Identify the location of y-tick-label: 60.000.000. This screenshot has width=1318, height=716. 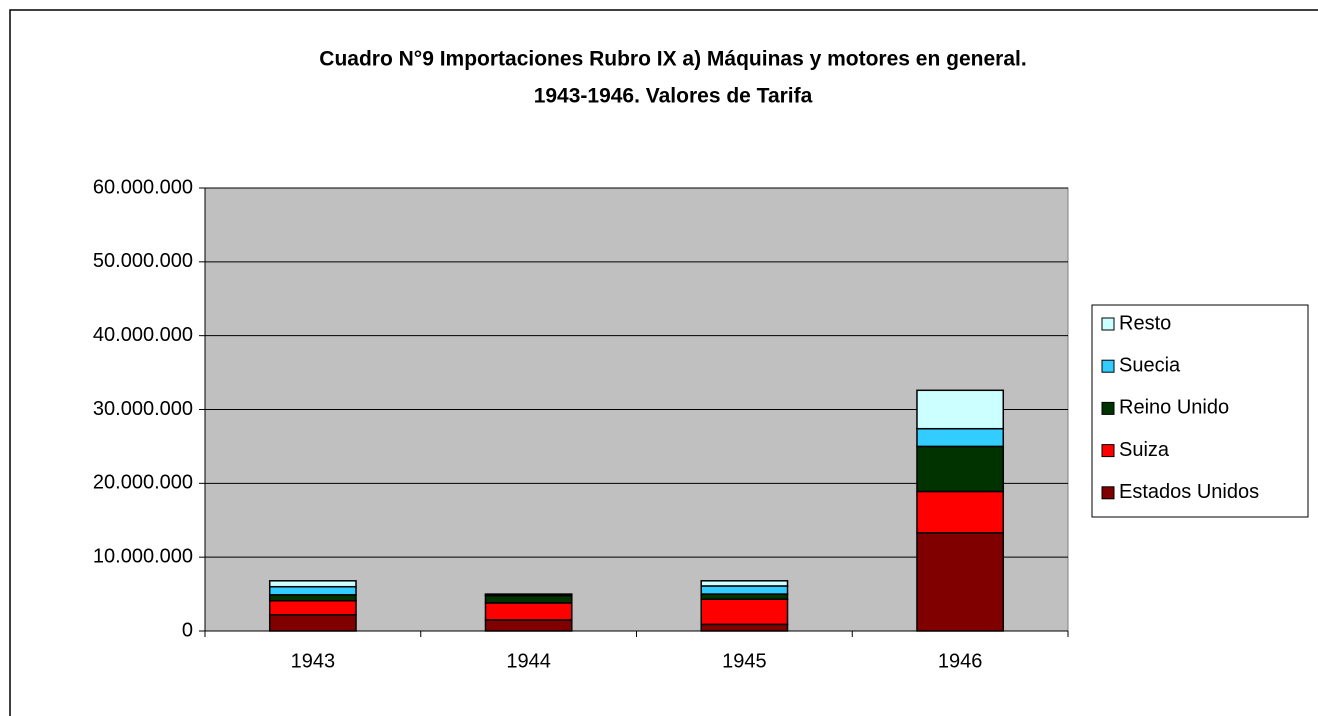
(143, 187).